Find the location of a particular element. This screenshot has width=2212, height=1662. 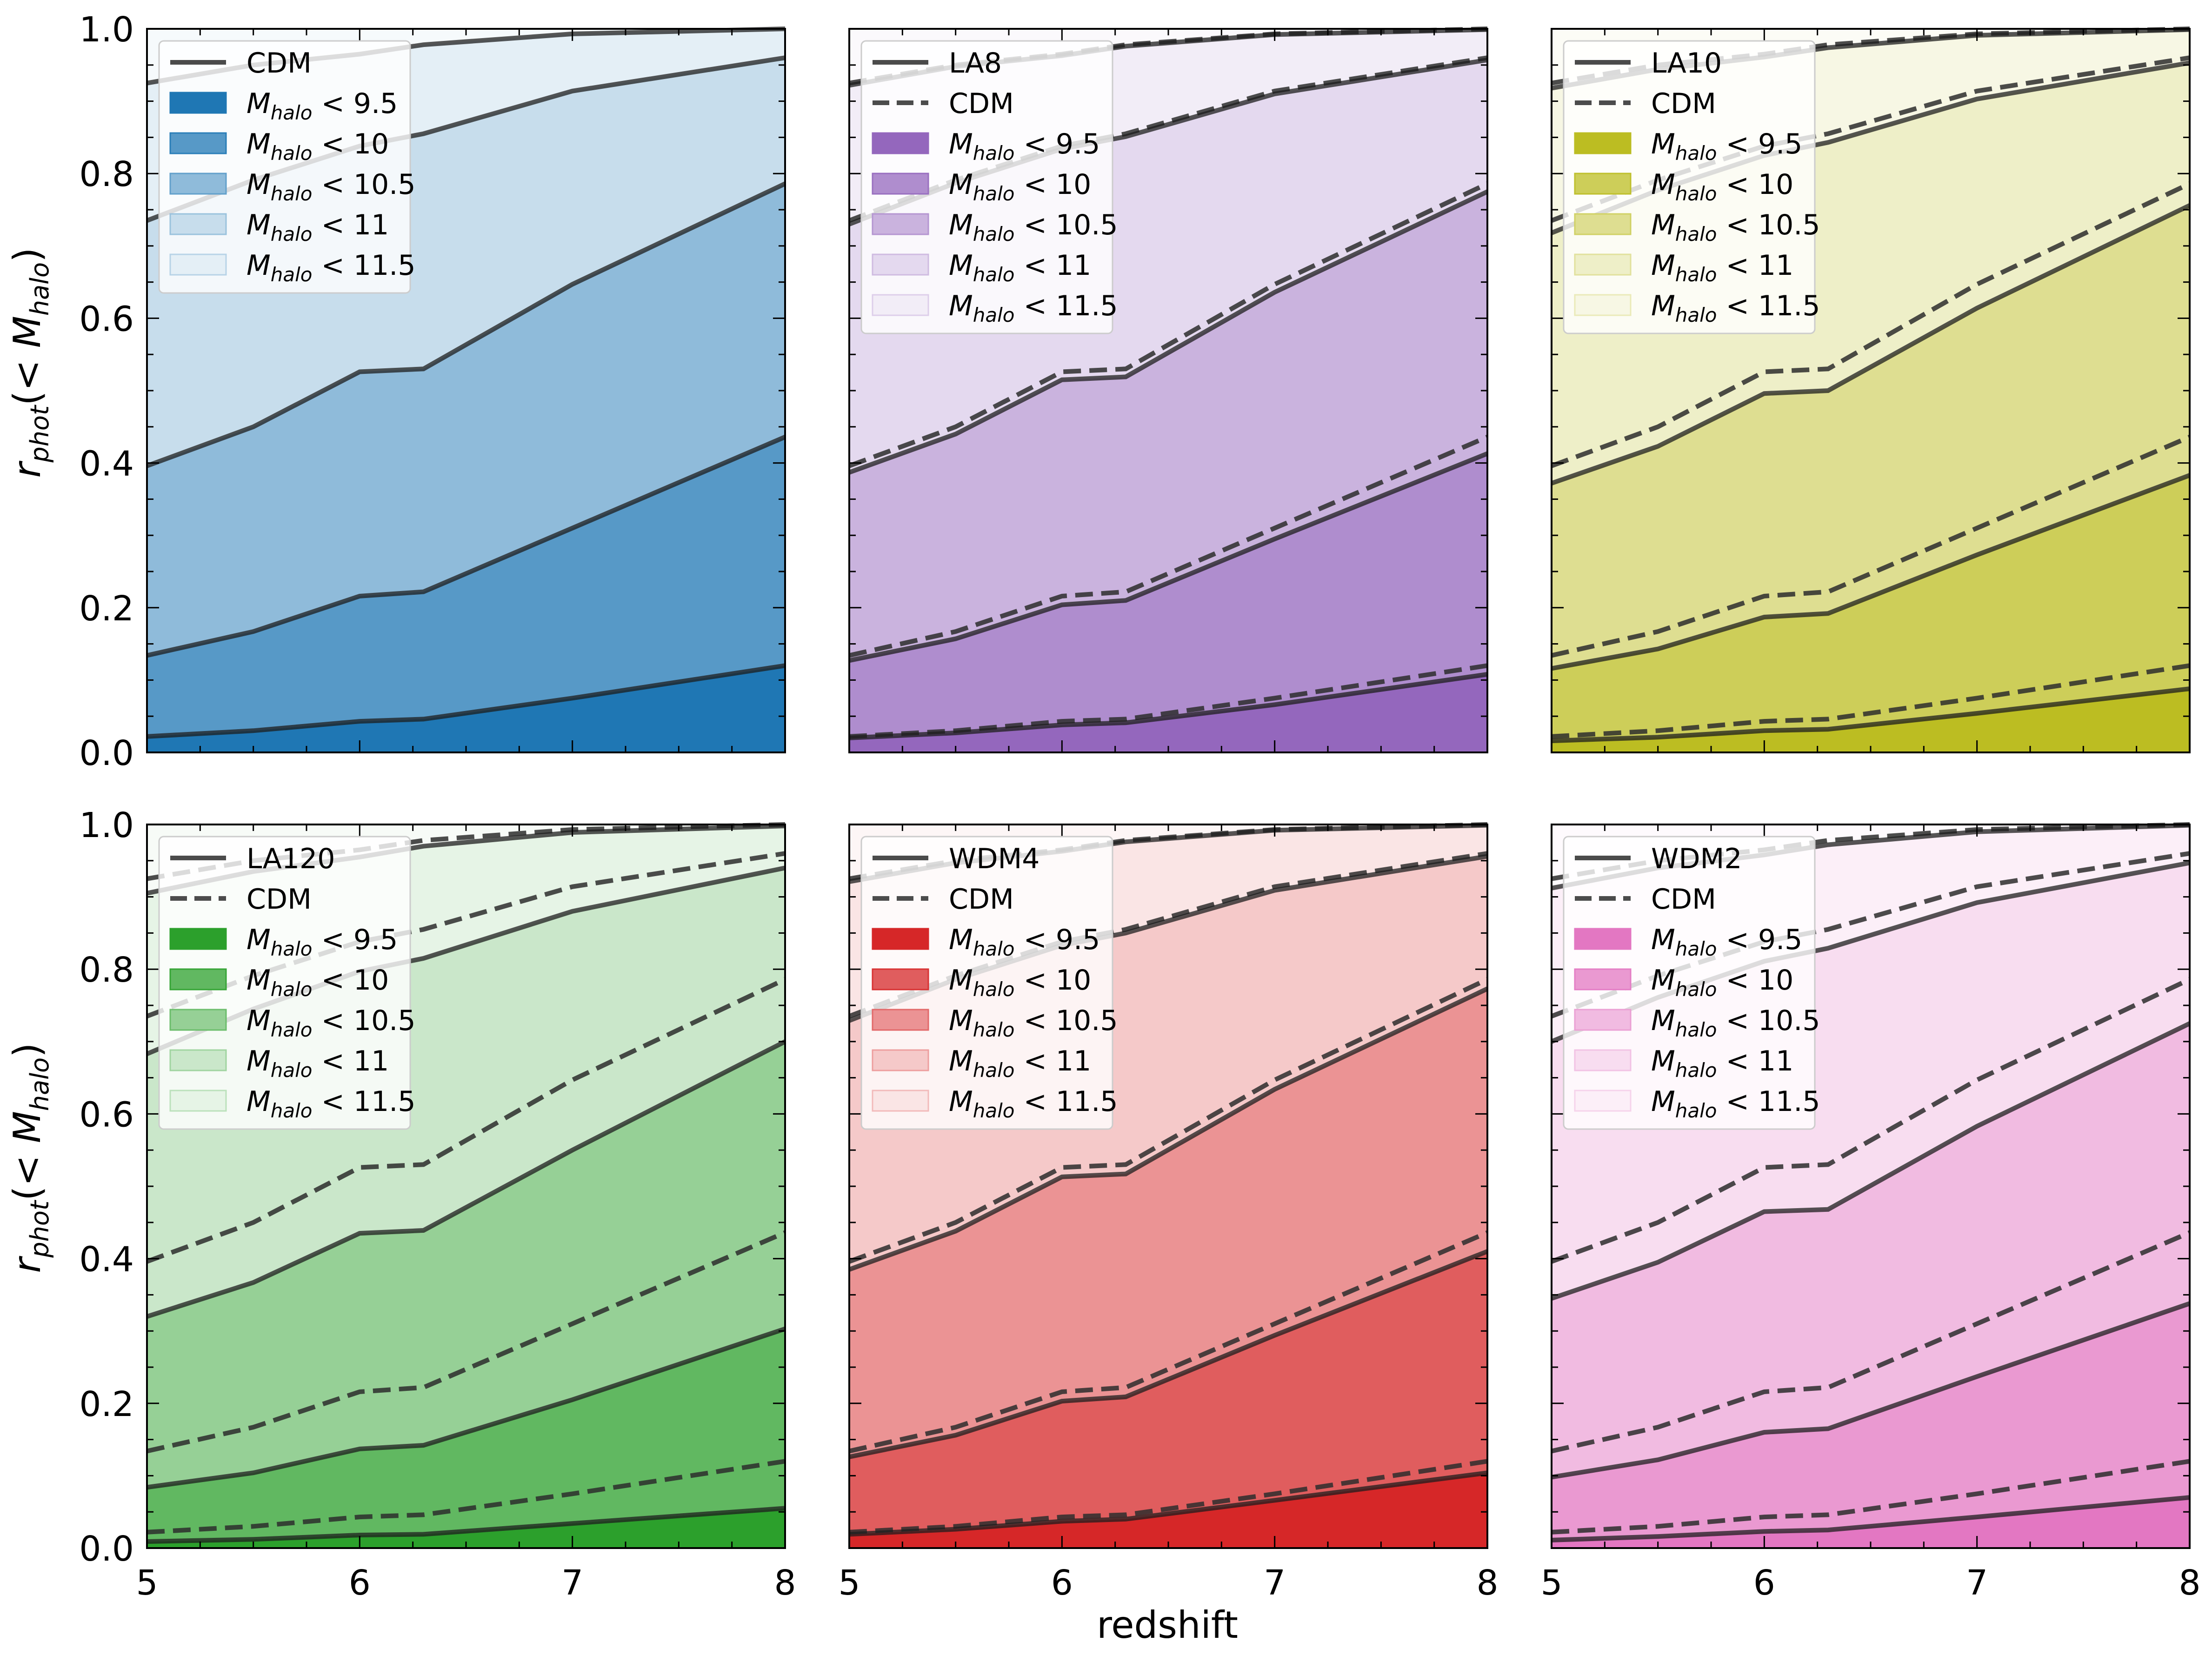

y-tick-label: 0.6 is located at coordinates (106, 319).